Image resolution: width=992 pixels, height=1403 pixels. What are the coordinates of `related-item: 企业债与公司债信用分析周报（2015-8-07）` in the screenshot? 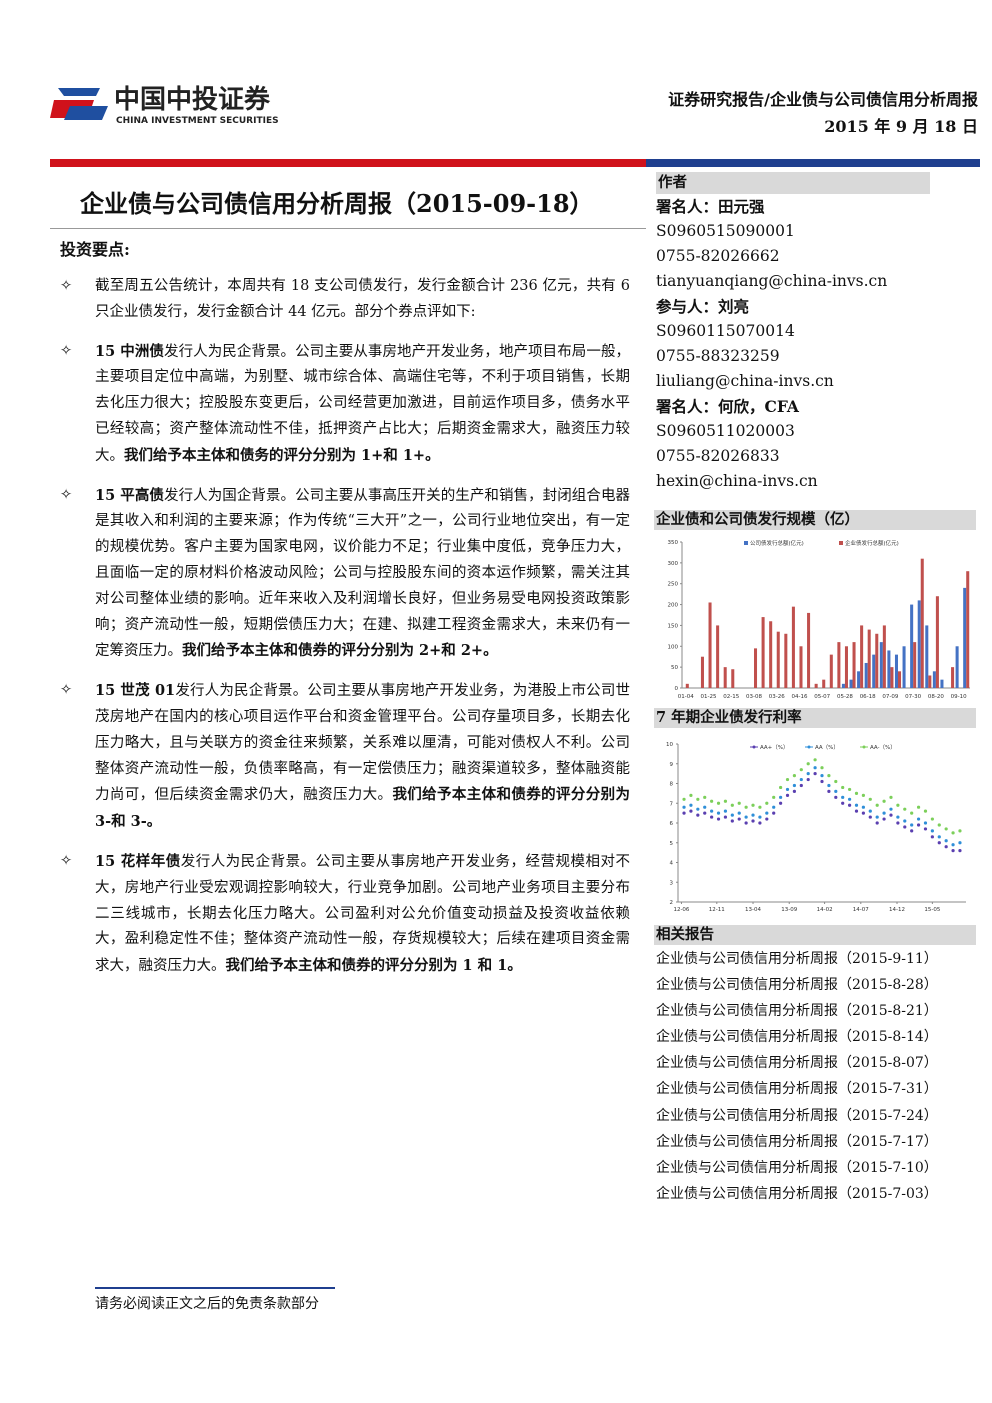 It's located at (797, 1063).